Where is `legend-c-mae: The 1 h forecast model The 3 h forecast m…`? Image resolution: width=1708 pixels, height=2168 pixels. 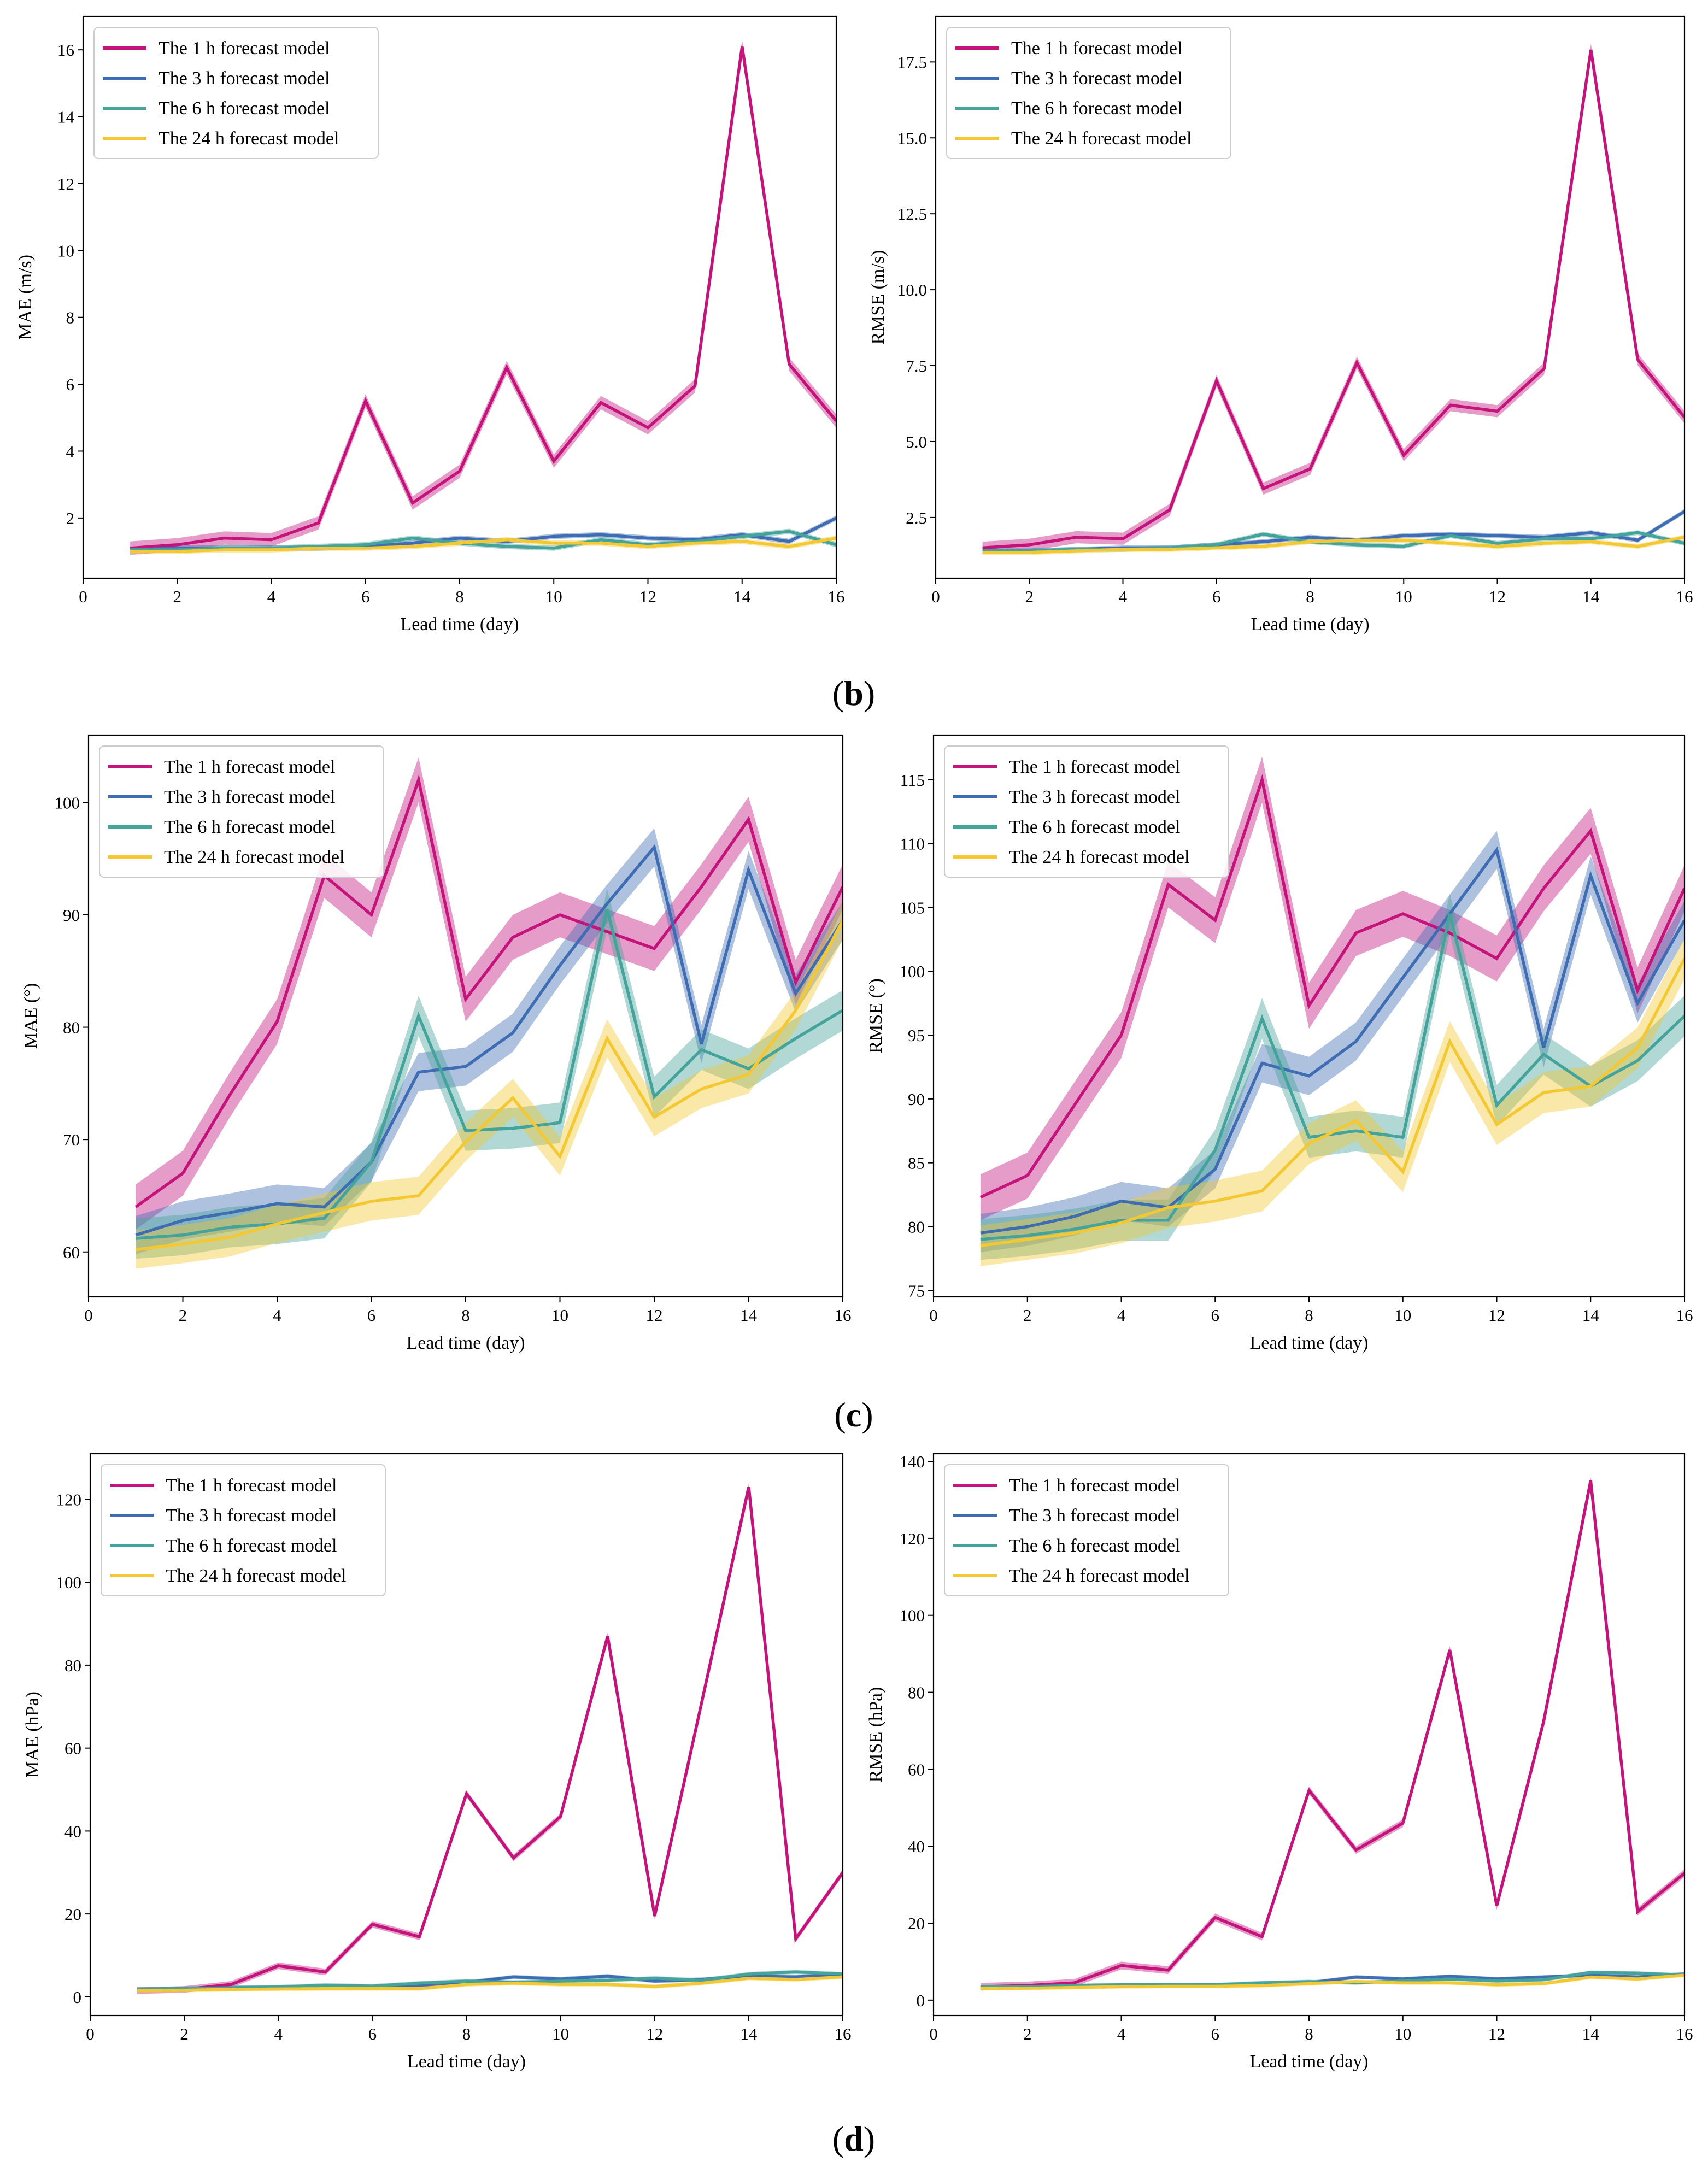
legend-c-mae: The 1 h forecast model The 3 h forecast m… is located at coordinates (242, 811).